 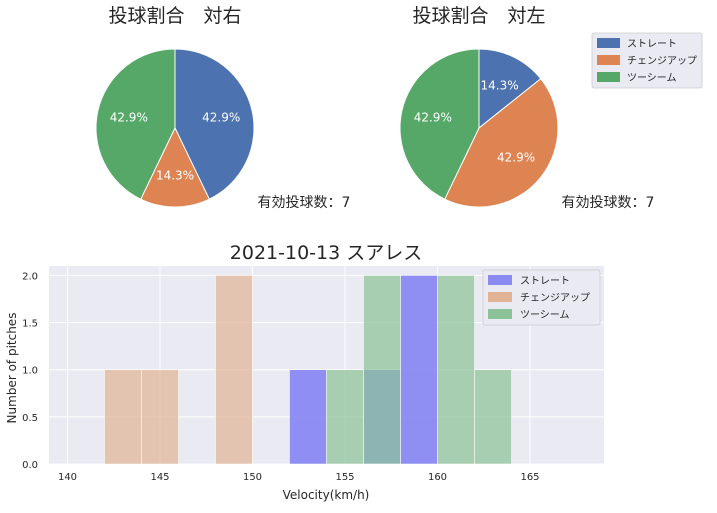 What do you see at coordinates (12, 368) in the screenshot?
I see `histogram-y-label: Number of pitches` at bounding box center [12, 368].